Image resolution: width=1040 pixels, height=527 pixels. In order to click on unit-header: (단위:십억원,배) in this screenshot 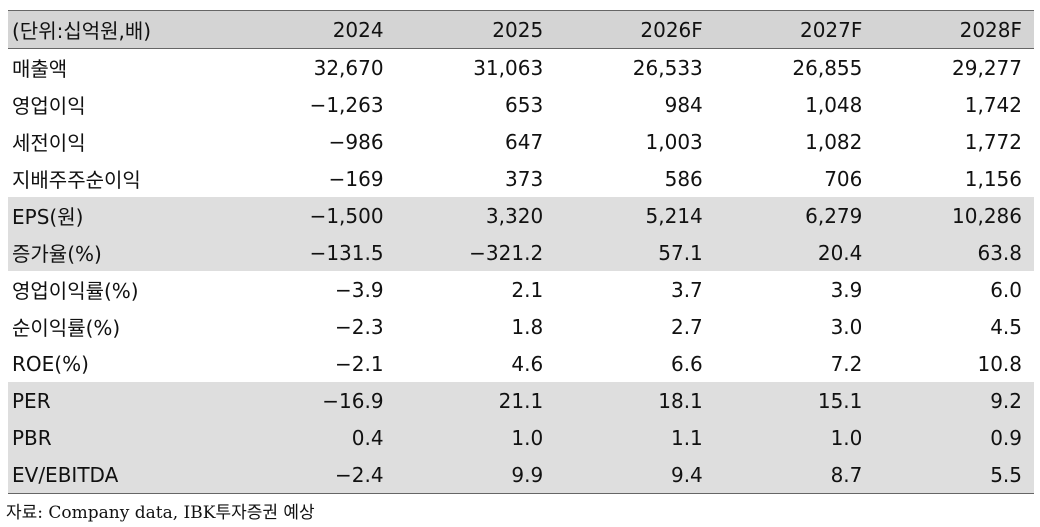, I will do `click(122, 29)`.